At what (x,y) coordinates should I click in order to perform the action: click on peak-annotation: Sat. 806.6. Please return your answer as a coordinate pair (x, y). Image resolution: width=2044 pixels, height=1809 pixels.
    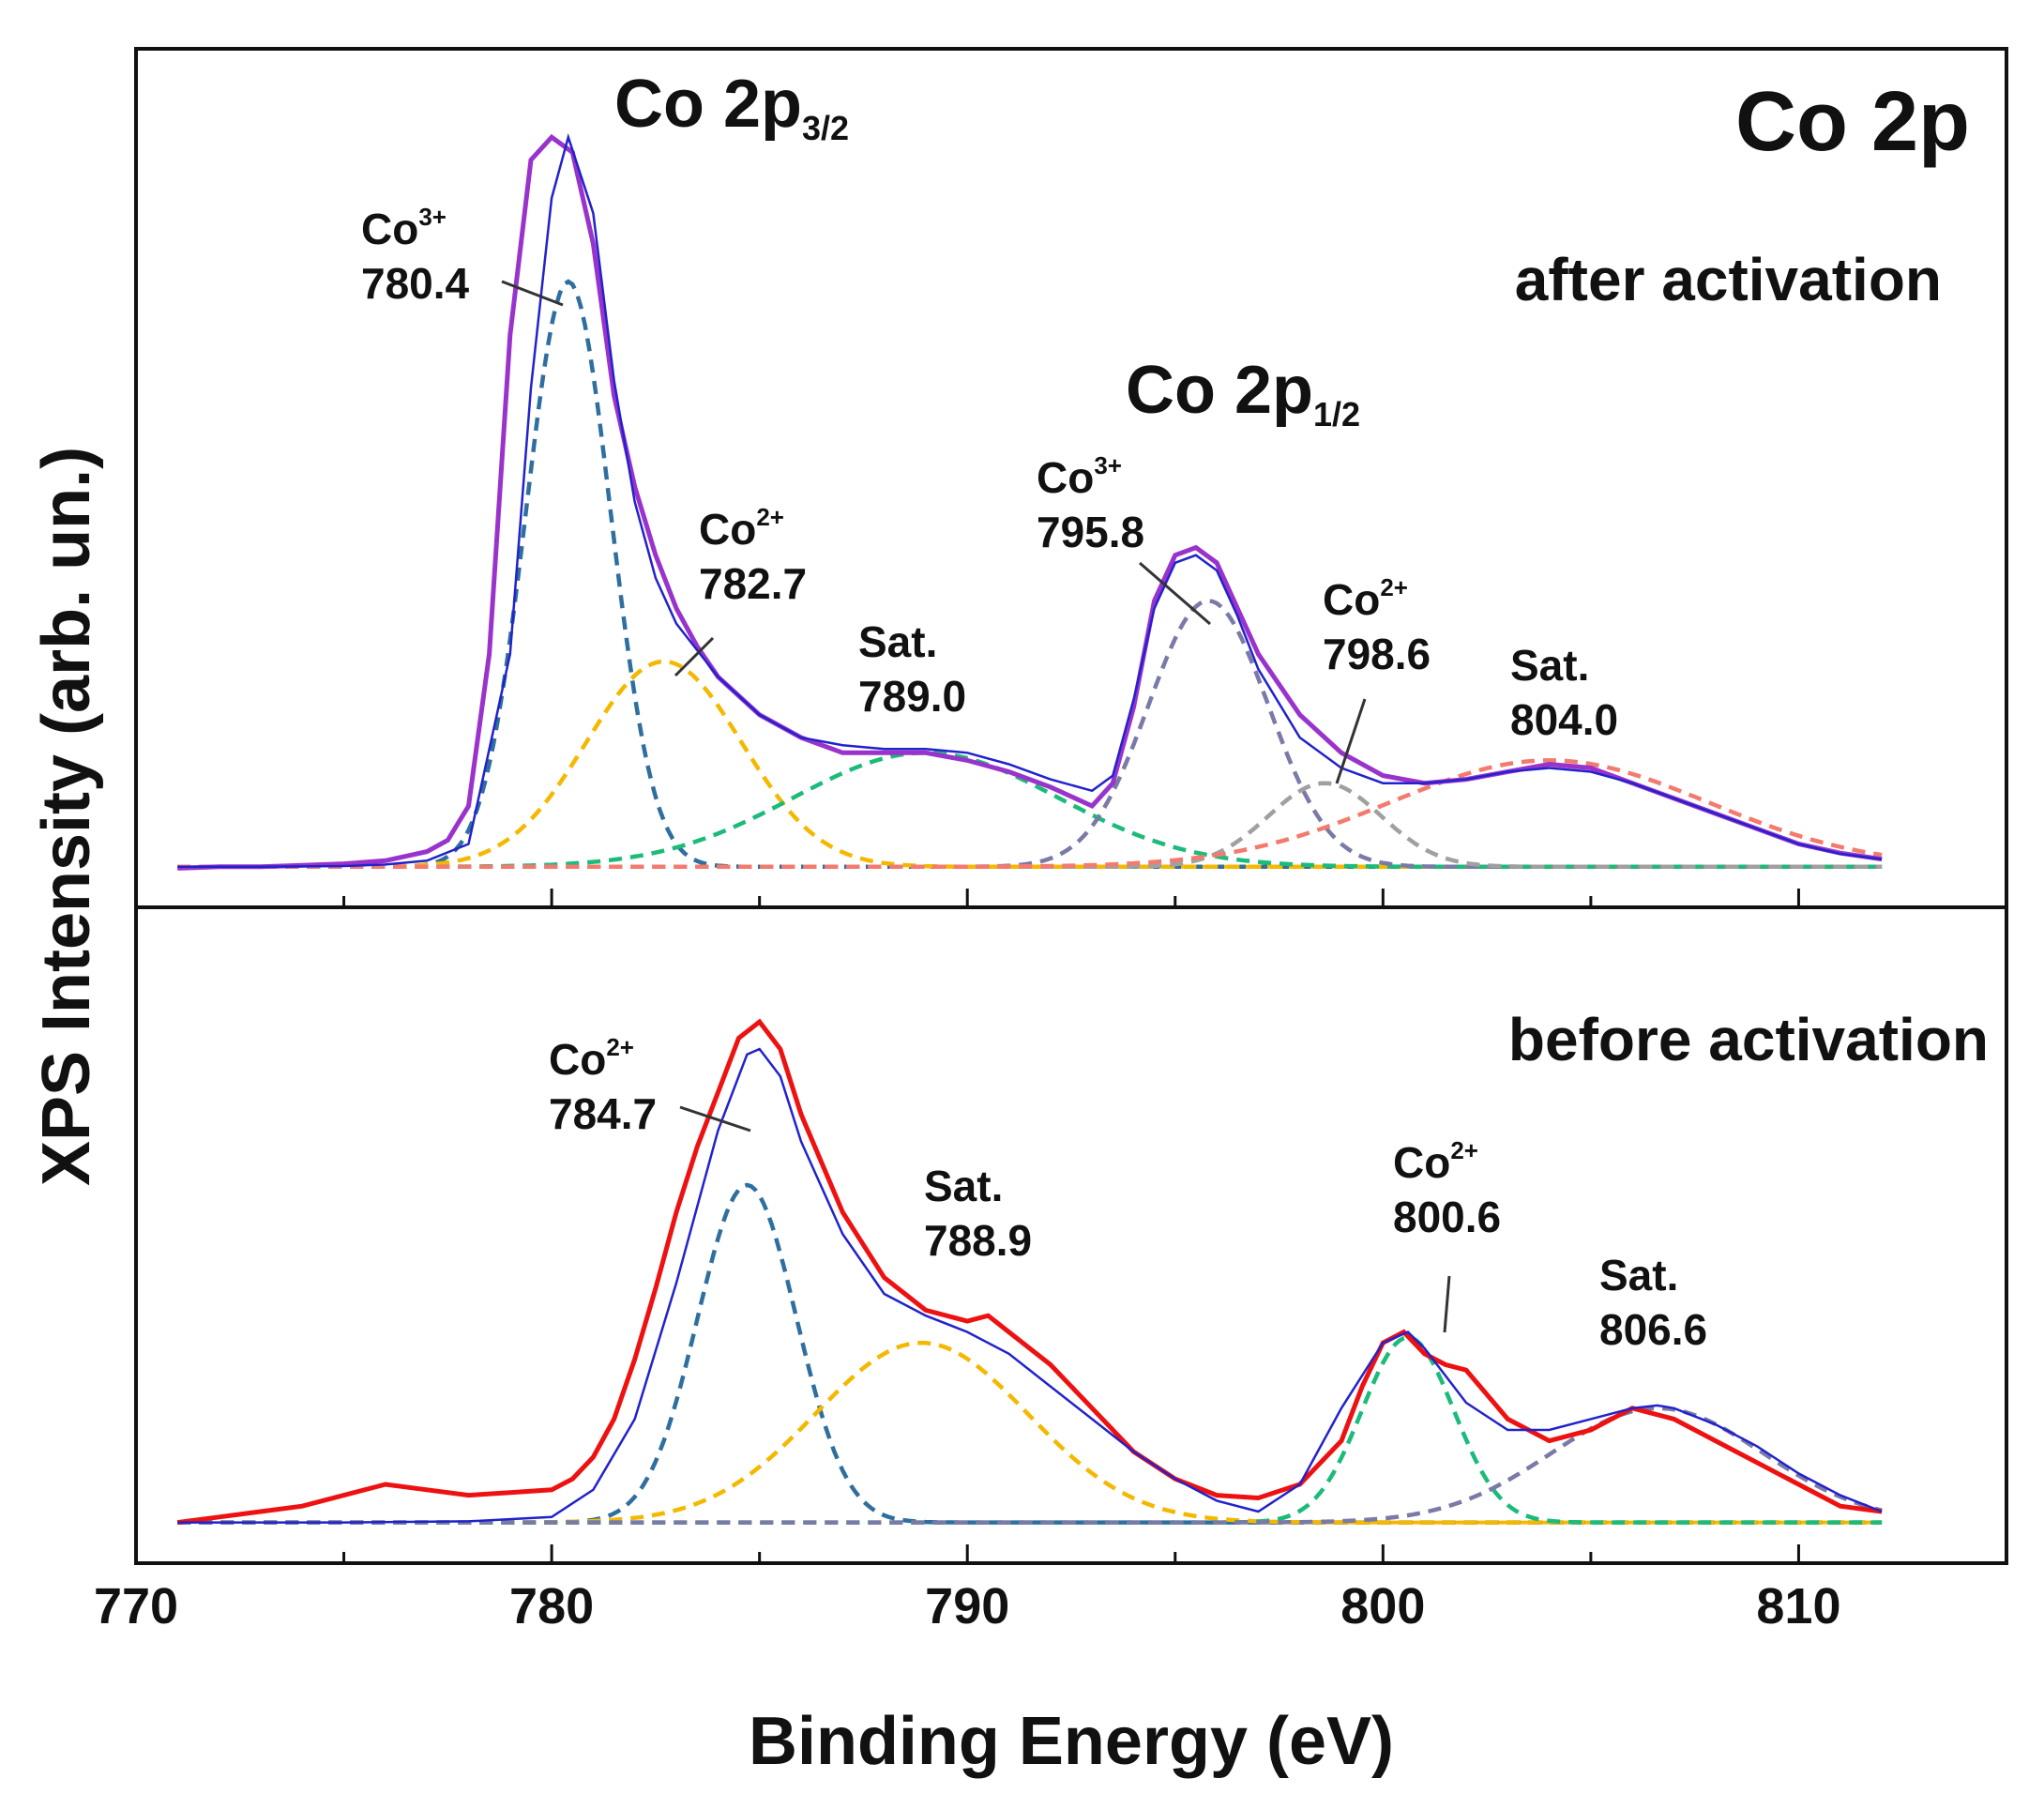
    Looking at the image, I should click on (1653, 1302).